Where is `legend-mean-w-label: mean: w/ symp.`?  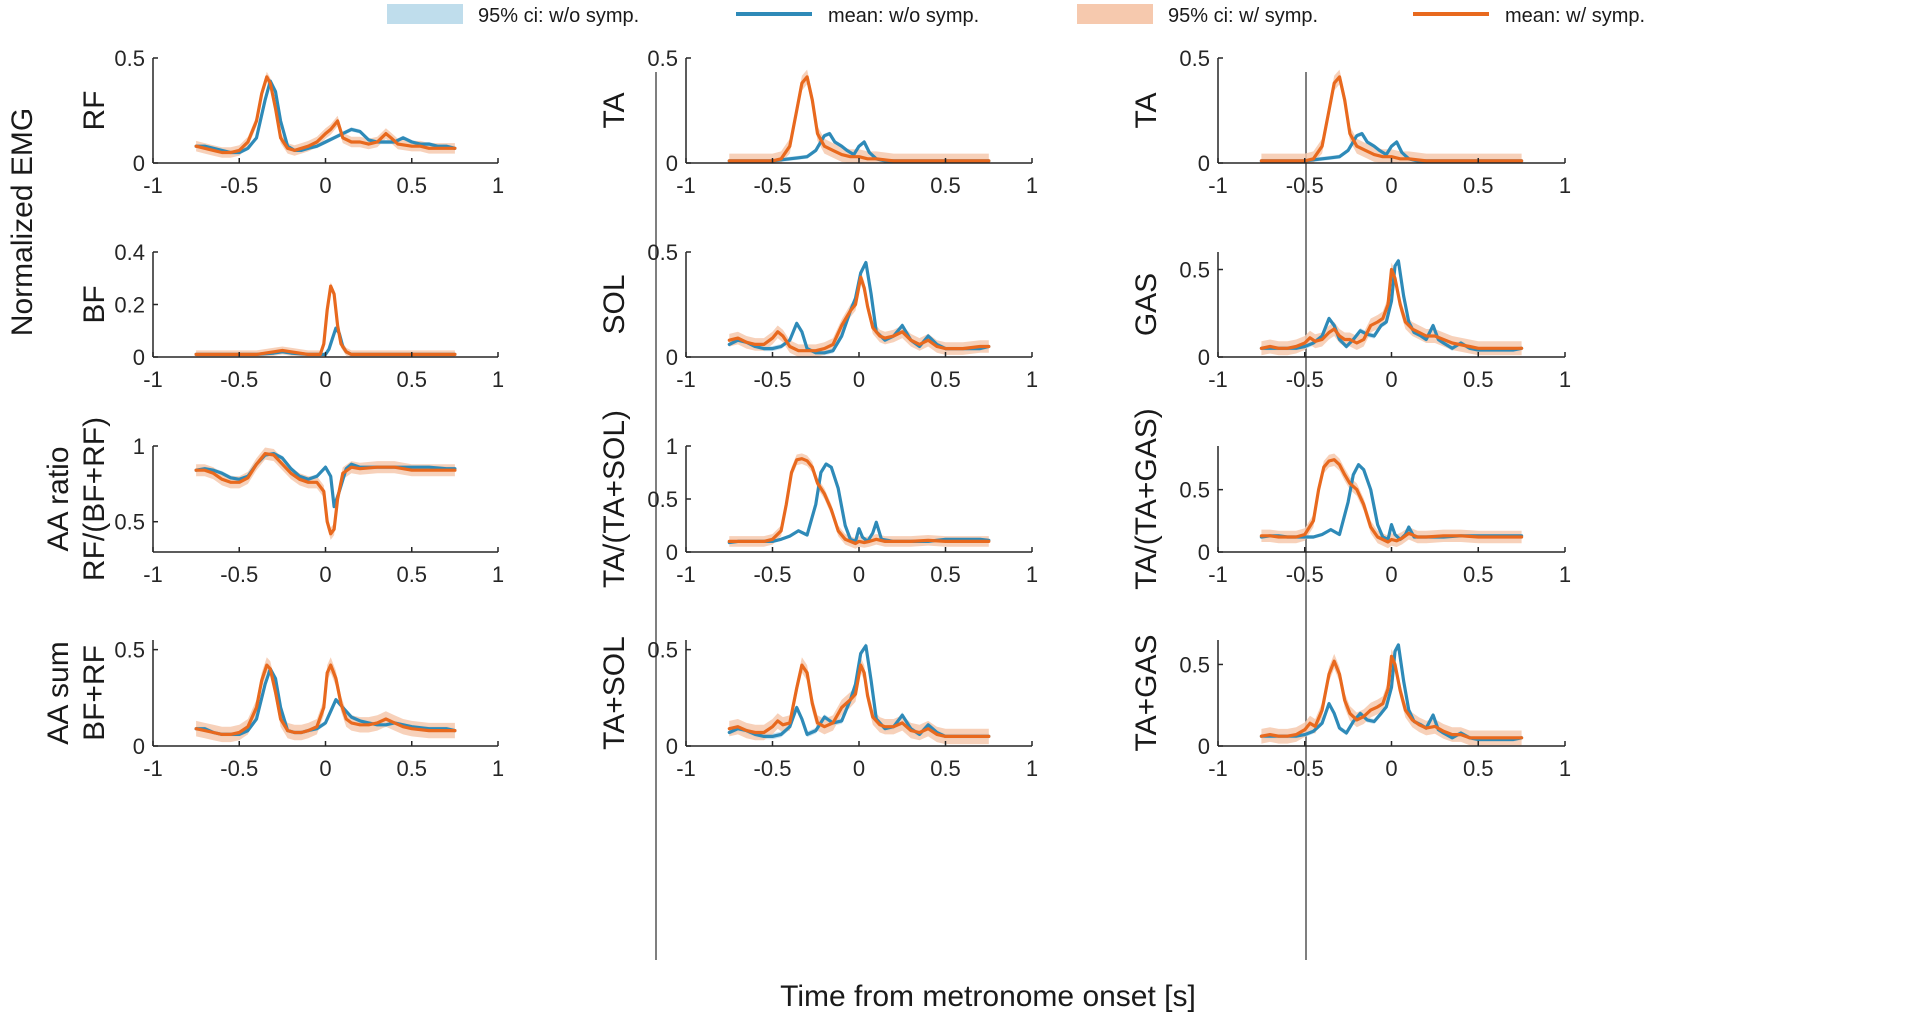
legend-mean-w-label: mean: w/ symp. is located at coordinates (1575, 16).